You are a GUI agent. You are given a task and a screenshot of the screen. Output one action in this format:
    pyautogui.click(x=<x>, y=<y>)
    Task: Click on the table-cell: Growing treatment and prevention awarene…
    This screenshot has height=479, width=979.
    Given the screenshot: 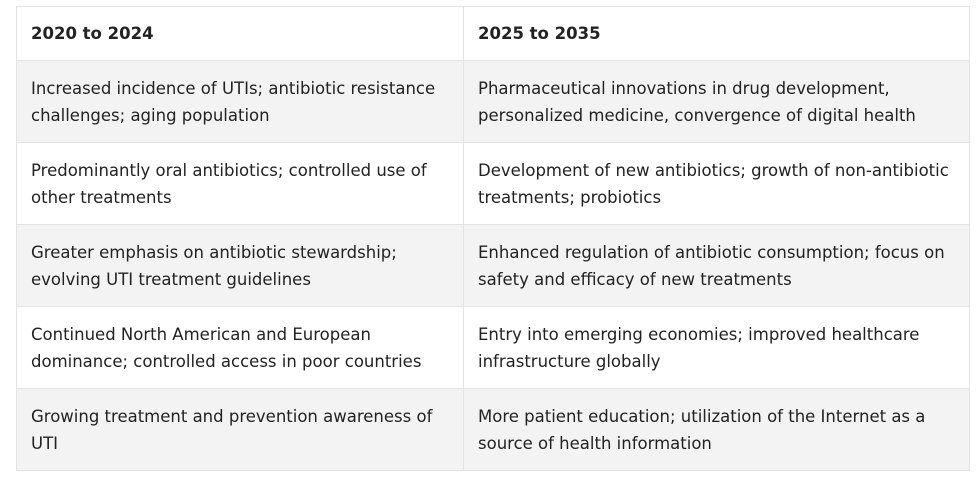 What is the action you would take?
    pyautogui.click(x=240, y=429)
    